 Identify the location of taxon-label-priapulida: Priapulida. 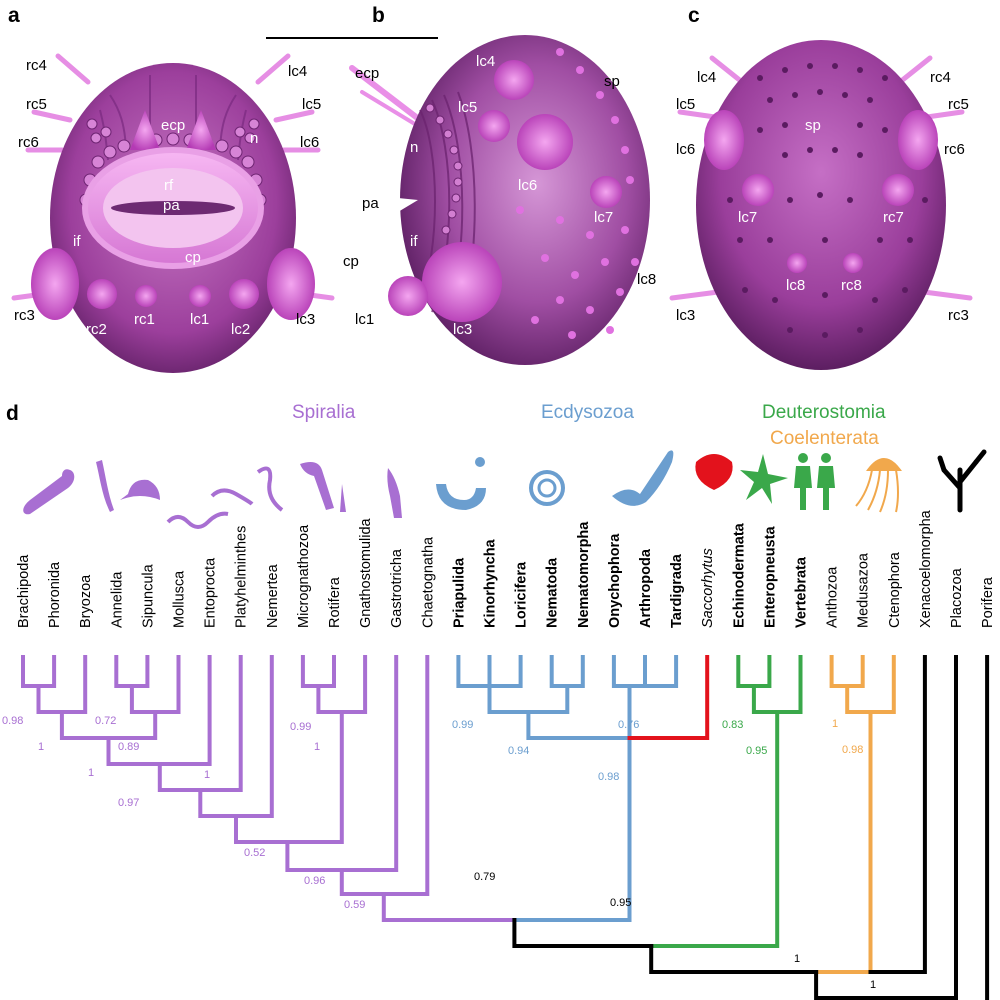
(459, 592).